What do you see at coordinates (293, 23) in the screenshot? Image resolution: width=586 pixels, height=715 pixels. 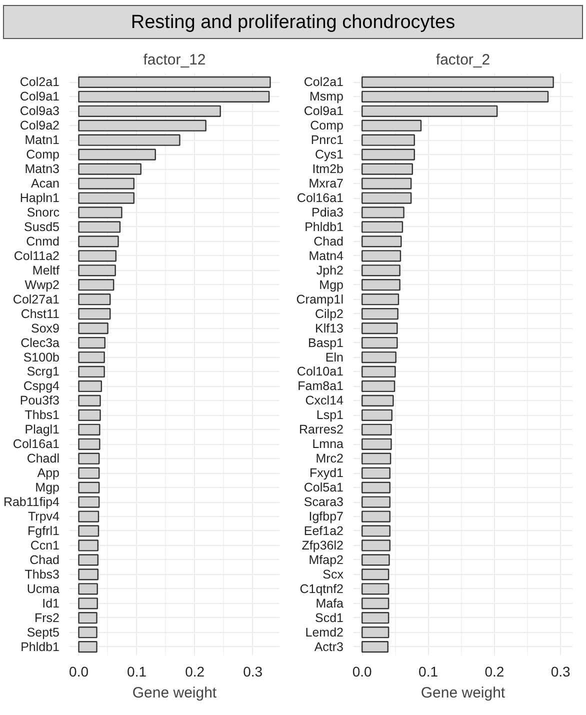 I see `chart-title: Resting and proliferating chondrocytes` at bounding box center [293, 23].